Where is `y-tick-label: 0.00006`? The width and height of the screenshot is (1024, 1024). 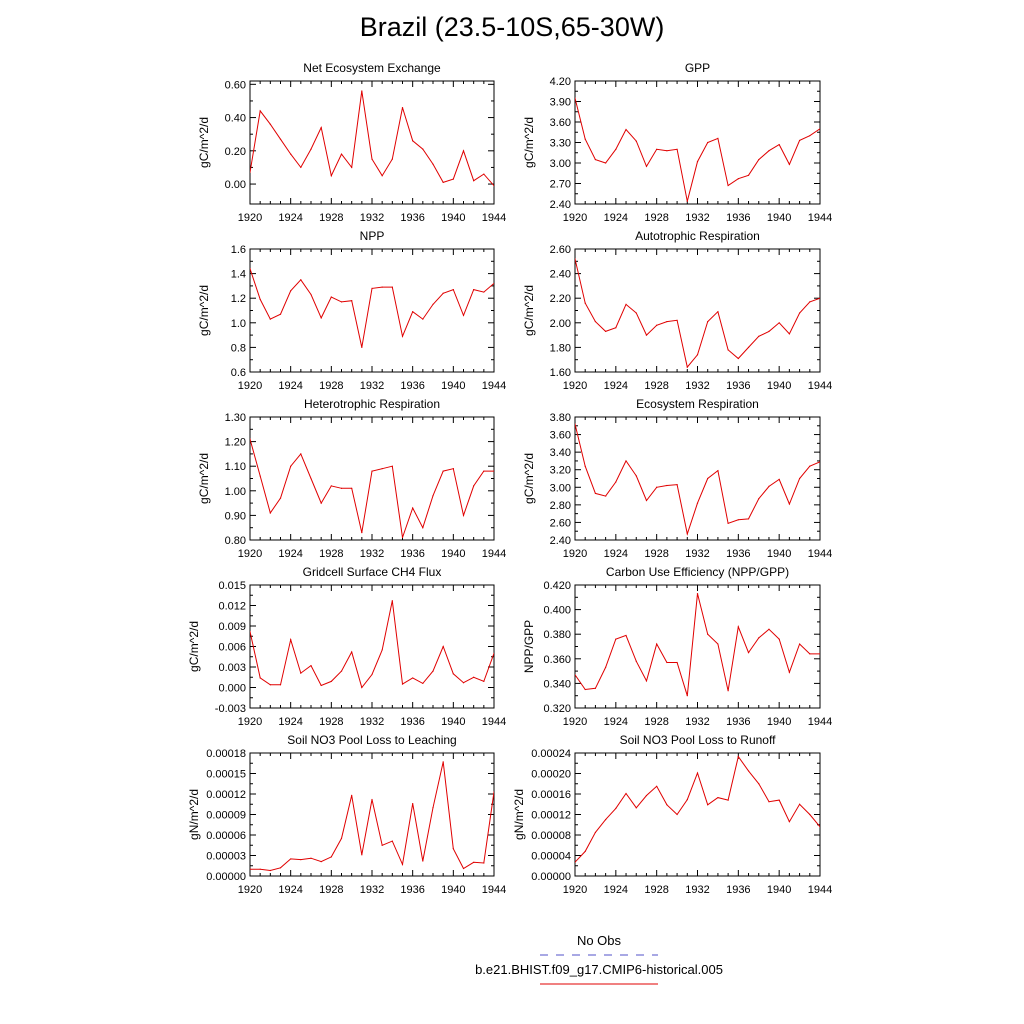
y-tick-label: 0.00006 is located at coordinates (226, 836).